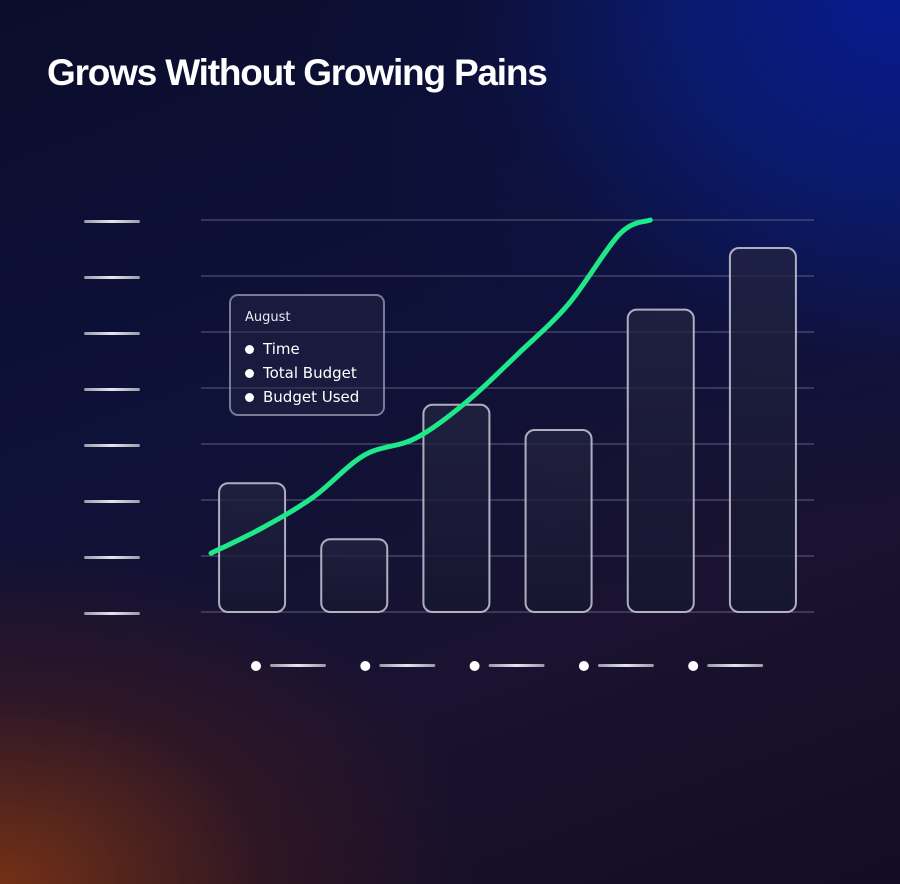 The height and width of the screenshot is (884, 900). Describe the element at coordinates (310, 373) in the screenshot. I see `tooltip-item-label: Total Budget` at that location.